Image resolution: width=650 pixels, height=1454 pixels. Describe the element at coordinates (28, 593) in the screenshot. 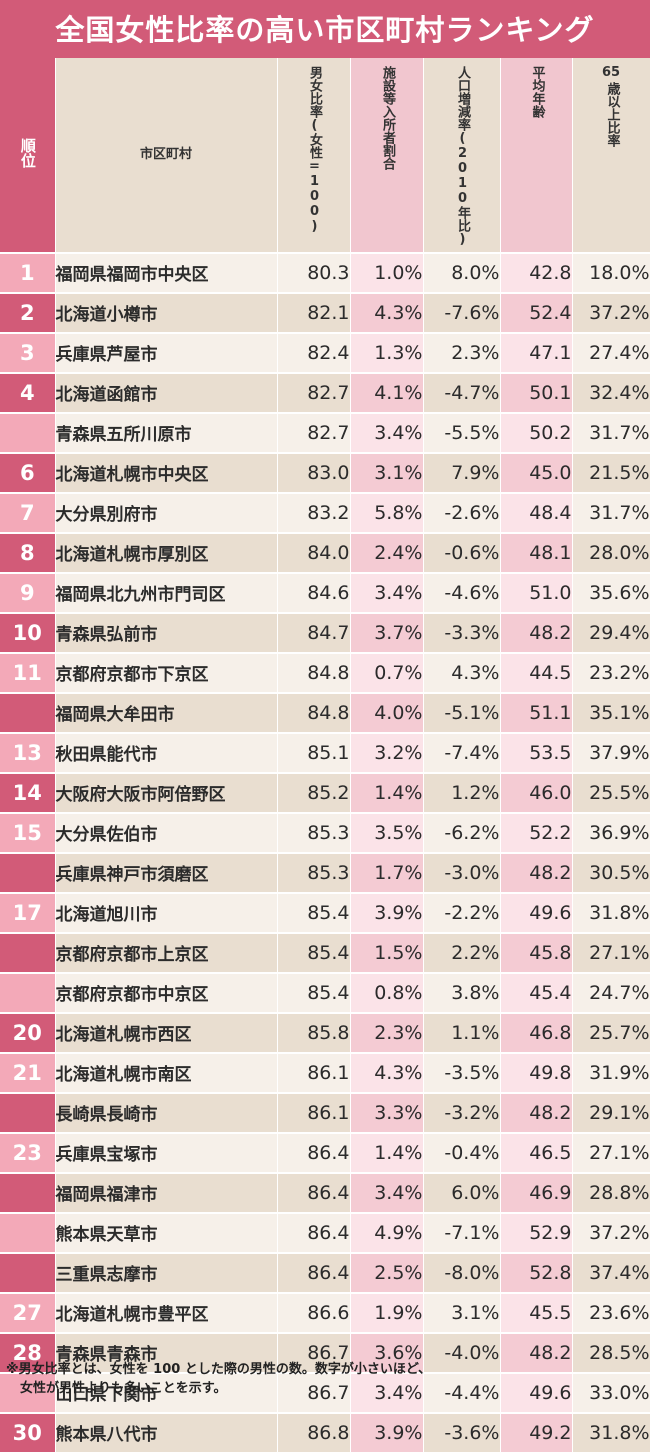

I see `cell-rank: 9` at that location.